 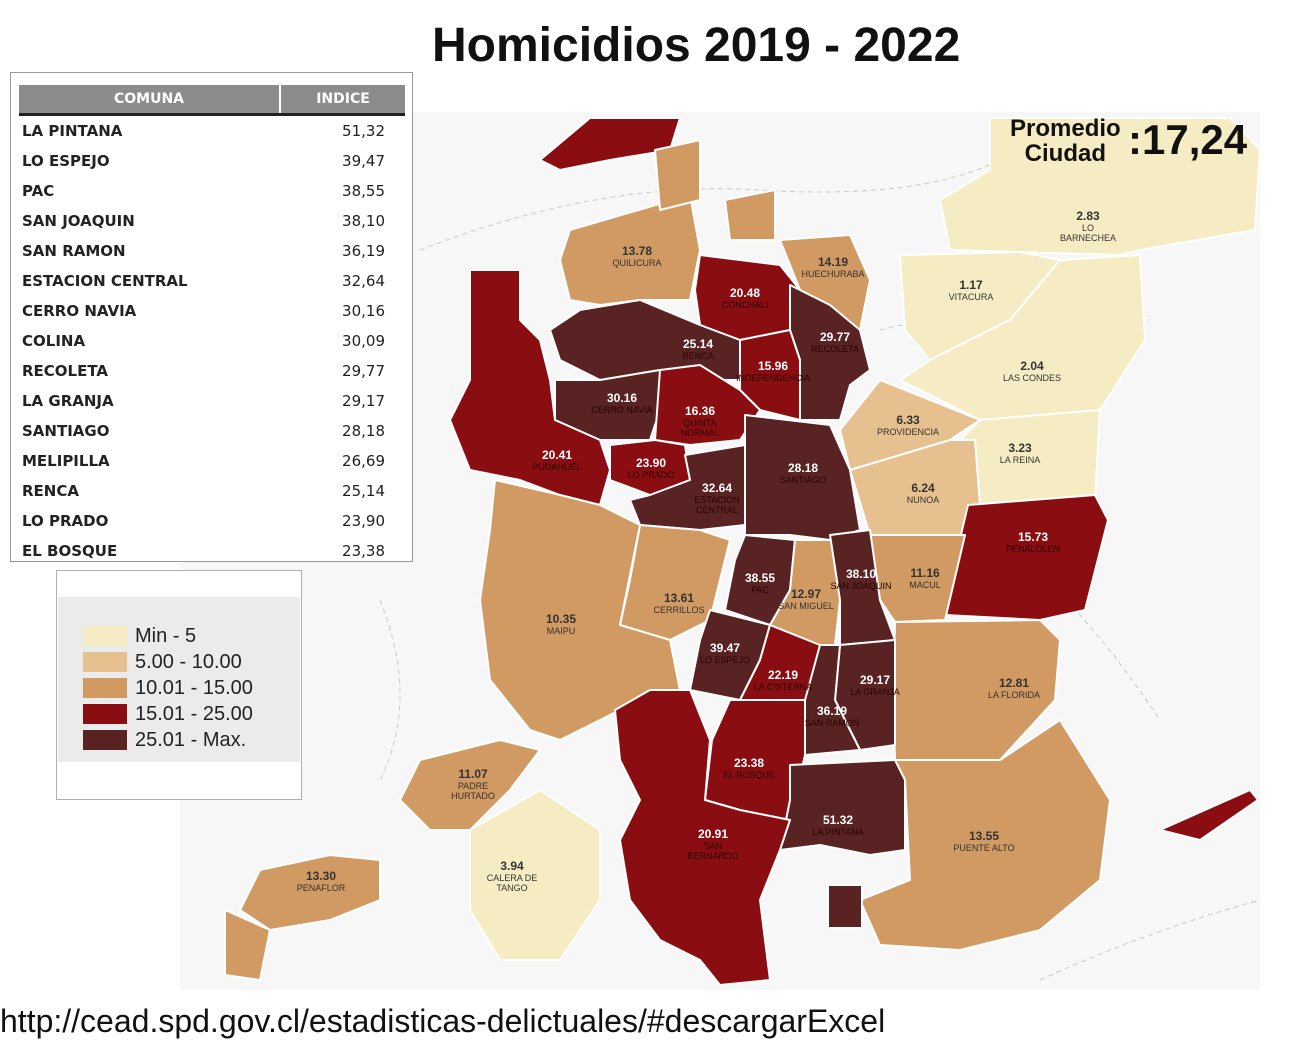 What do you see at coordinates (212, 191) in the screenshot?
I see `table-row: PAC 38,55` at bounding box center [212, 191].